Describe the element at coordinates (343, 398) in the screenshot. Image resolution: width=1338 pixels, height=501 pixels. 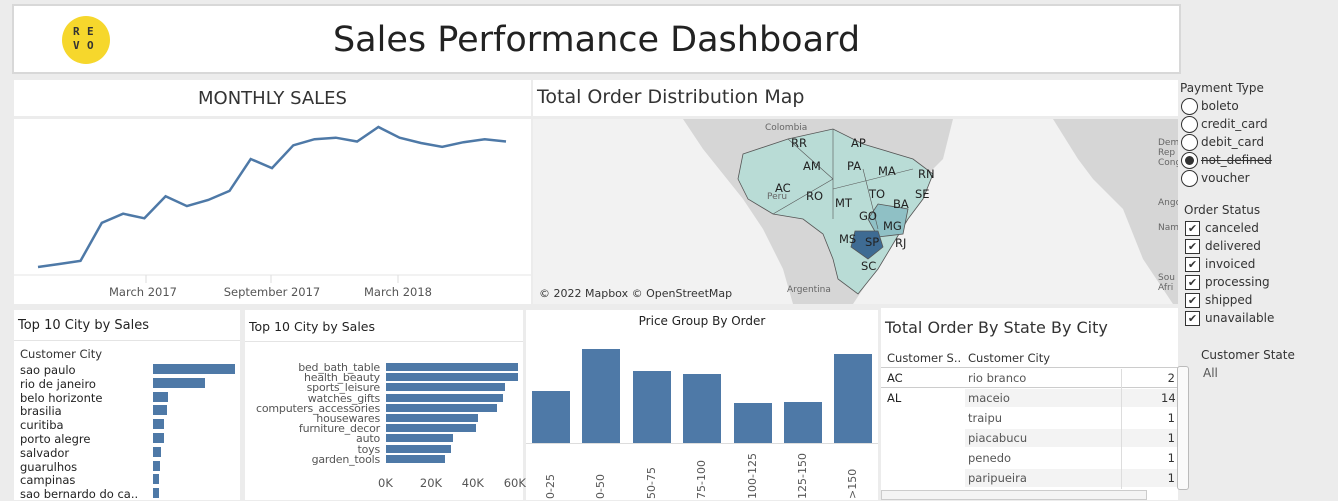
I see `category-label: watches_gifts` at that location.